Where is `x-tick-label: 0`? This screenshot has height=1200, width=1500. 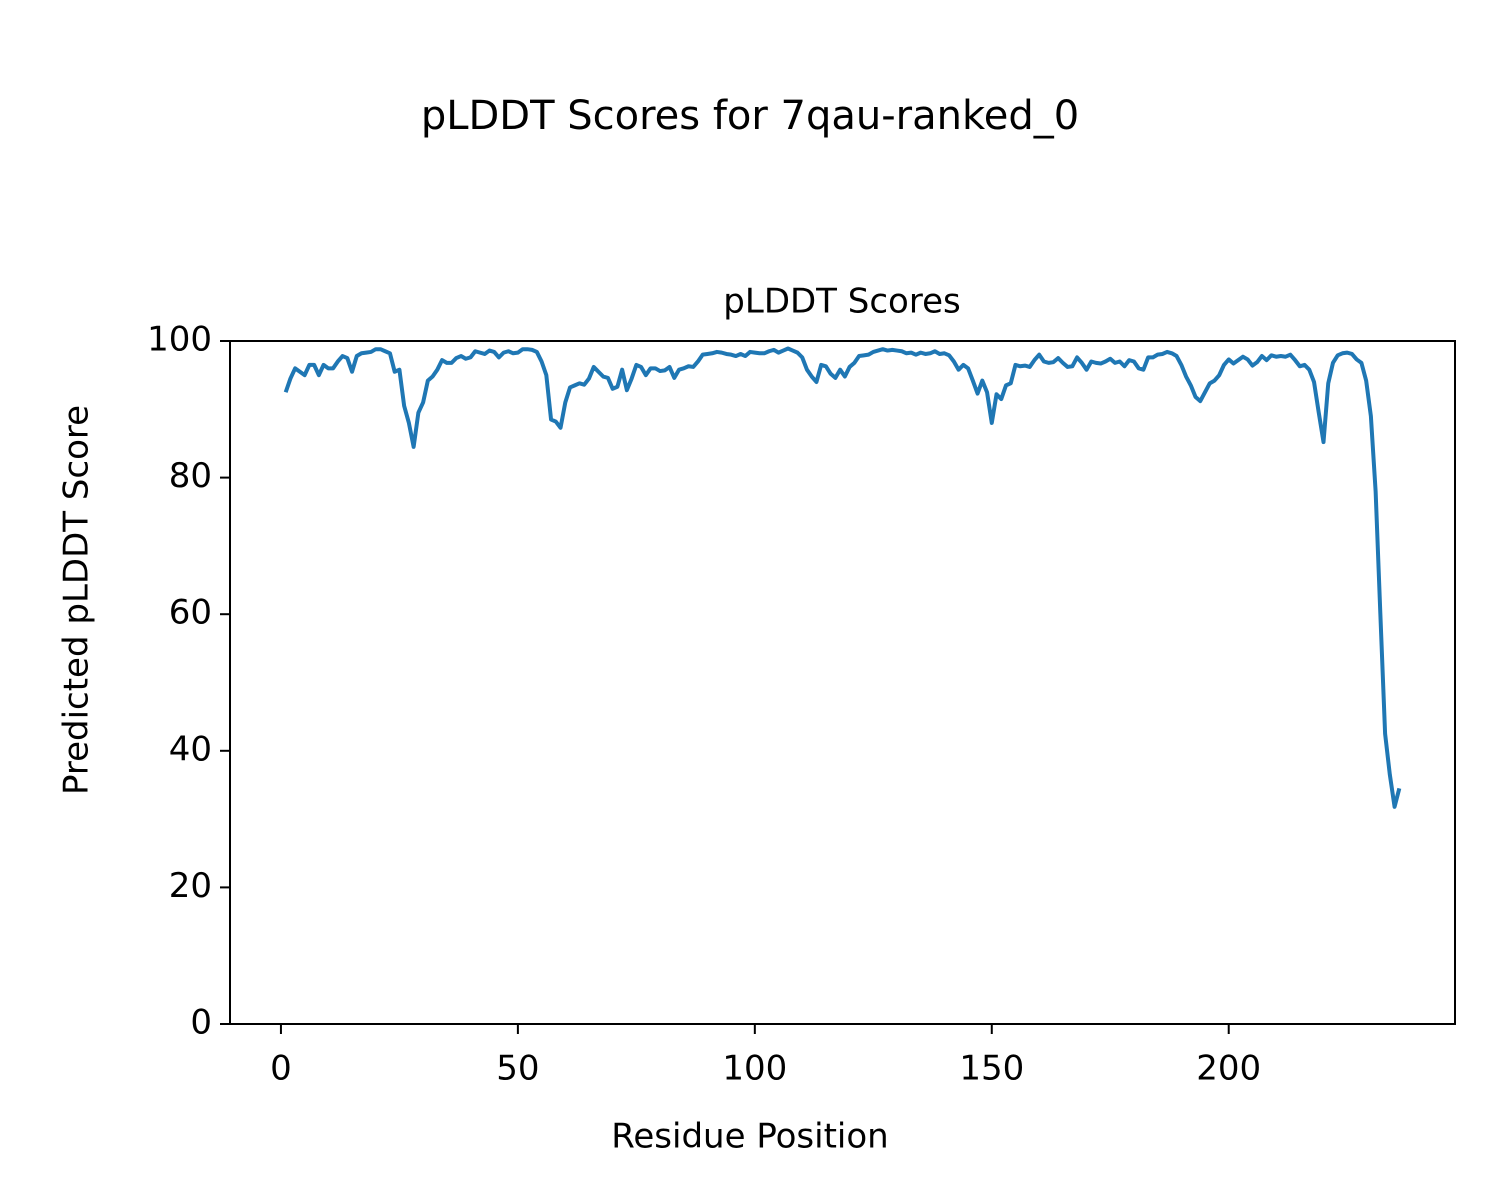
x-tick-label: 0 is located at coordinates (281, 1069).